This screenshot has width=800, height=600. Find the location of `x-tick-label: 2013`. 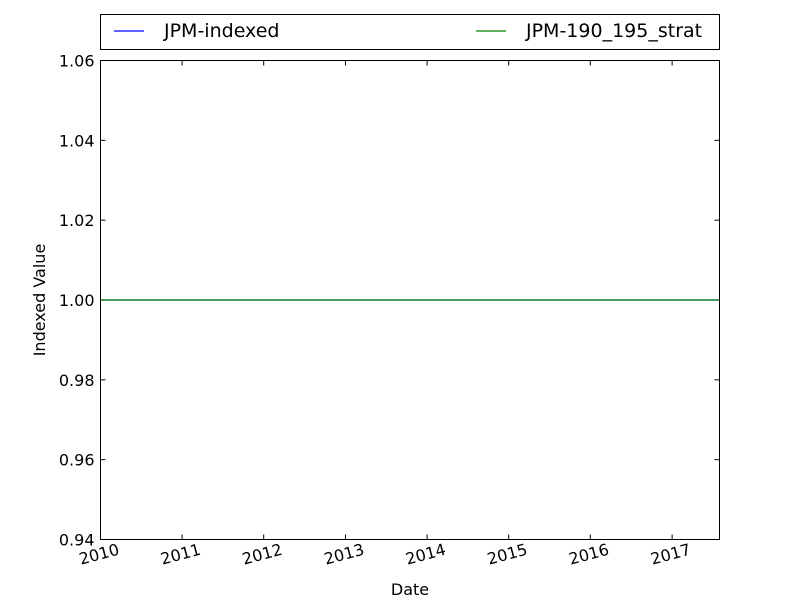

x-tick-label: 2013 is located at coordinates (344, 554).